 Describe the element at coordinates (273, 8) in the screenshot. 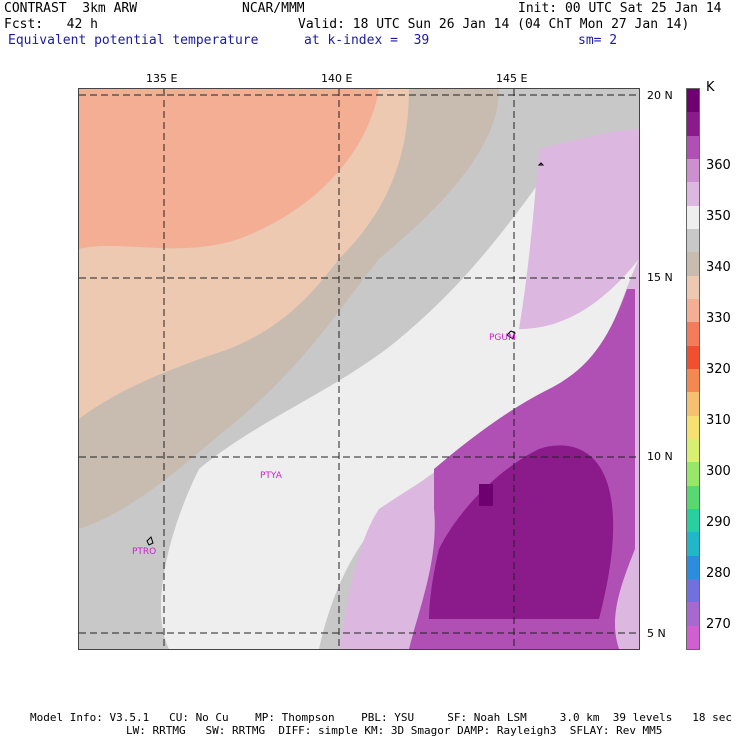

I see `center-label: NCAR/MMM` at that location.